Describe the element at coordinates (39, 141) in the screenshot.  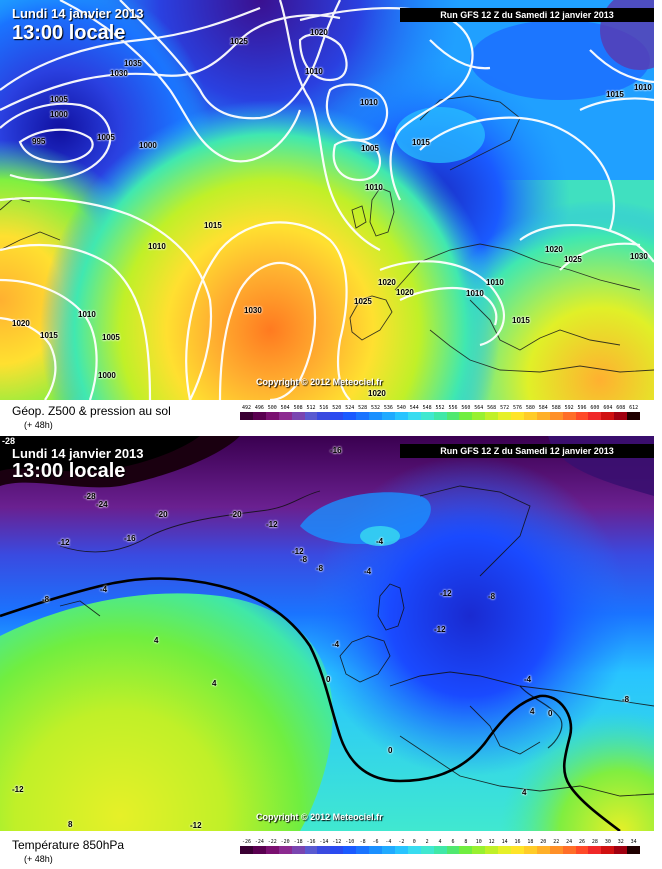
I see `isobar-label: 995` at that location.